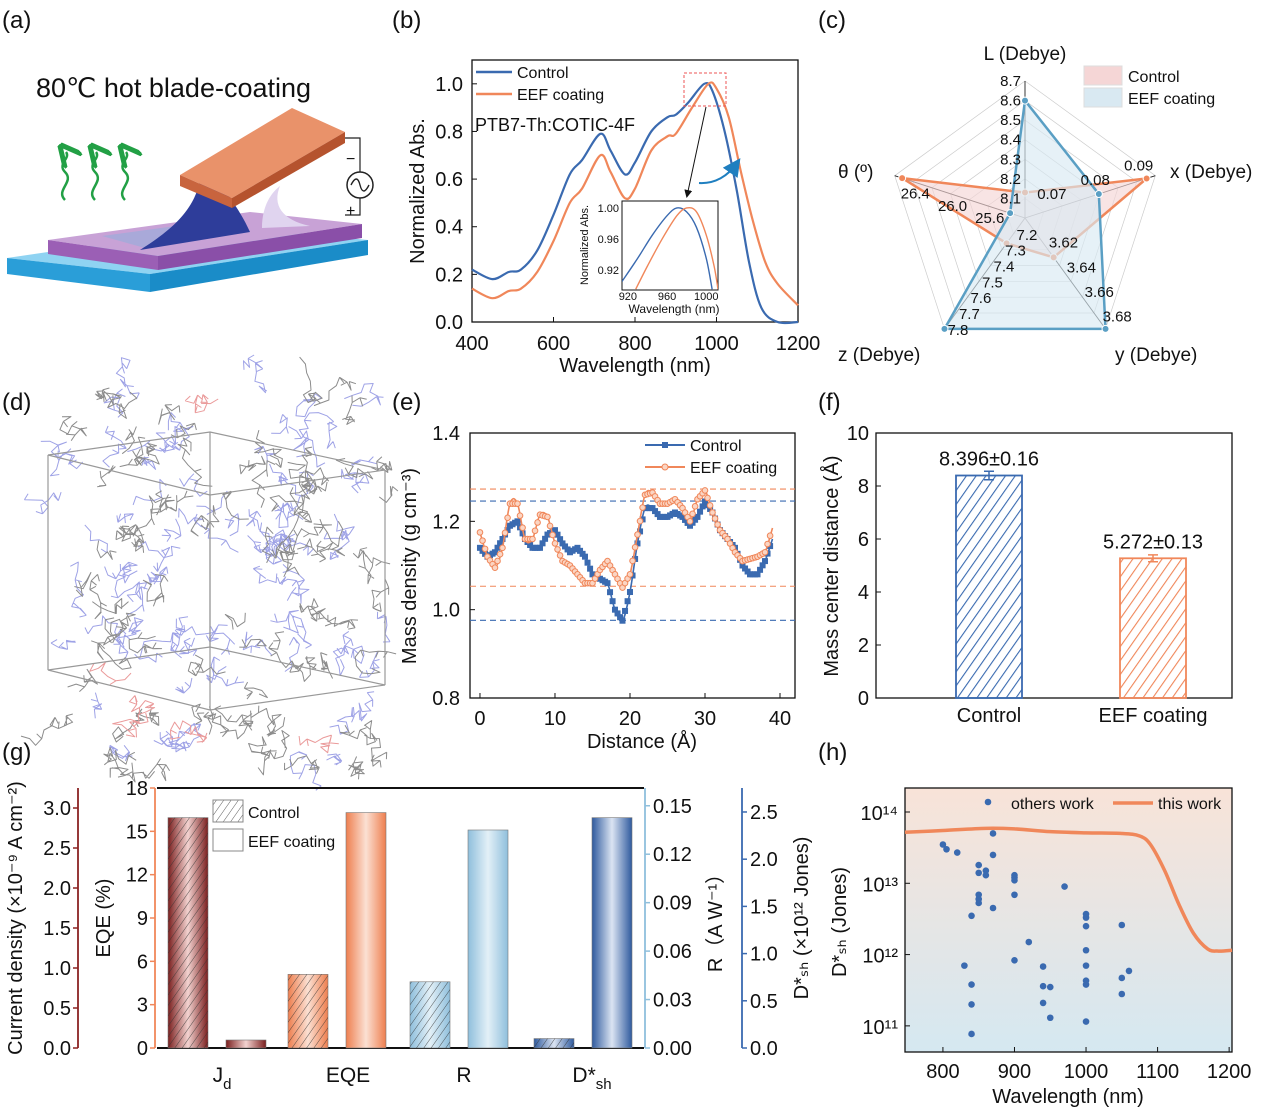 This screenshot has width=1270, height=1112. Describe the element at coordinates (216, 678) in the screenshot. I see `simulation-box-bottom` at that location.